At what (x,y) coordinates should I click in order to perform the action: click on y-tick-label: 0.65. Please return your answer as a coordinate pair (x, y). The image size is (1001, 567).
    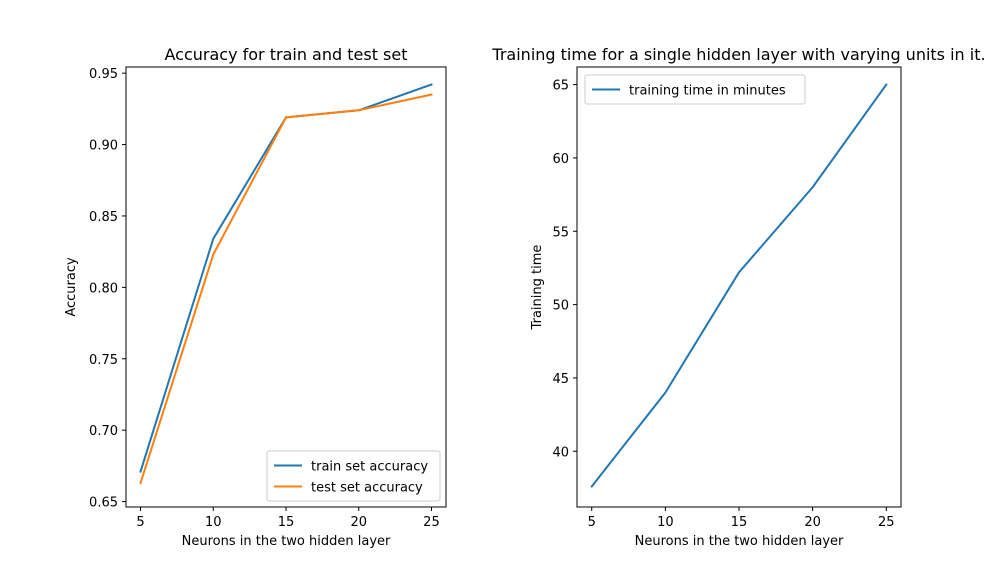
    Looking at the image, I should click on (103, 503).